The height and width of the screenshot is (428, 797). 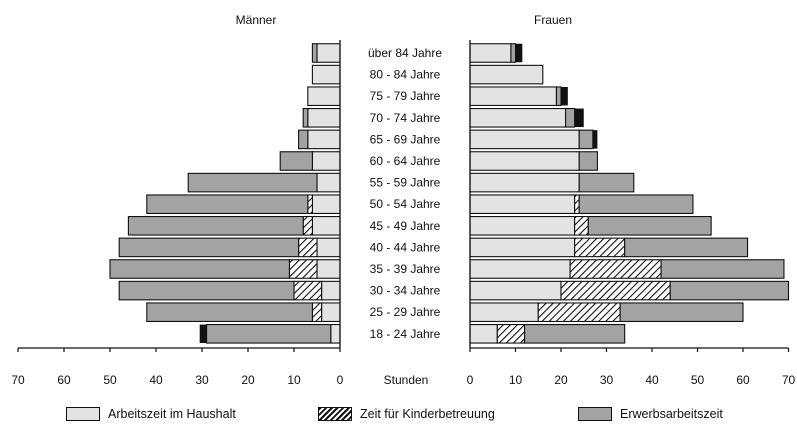 What do you see at coordinates (18, 380) in the screenshot?
I see `x-tick-label-men: 70` at bounding box center [18, 380].